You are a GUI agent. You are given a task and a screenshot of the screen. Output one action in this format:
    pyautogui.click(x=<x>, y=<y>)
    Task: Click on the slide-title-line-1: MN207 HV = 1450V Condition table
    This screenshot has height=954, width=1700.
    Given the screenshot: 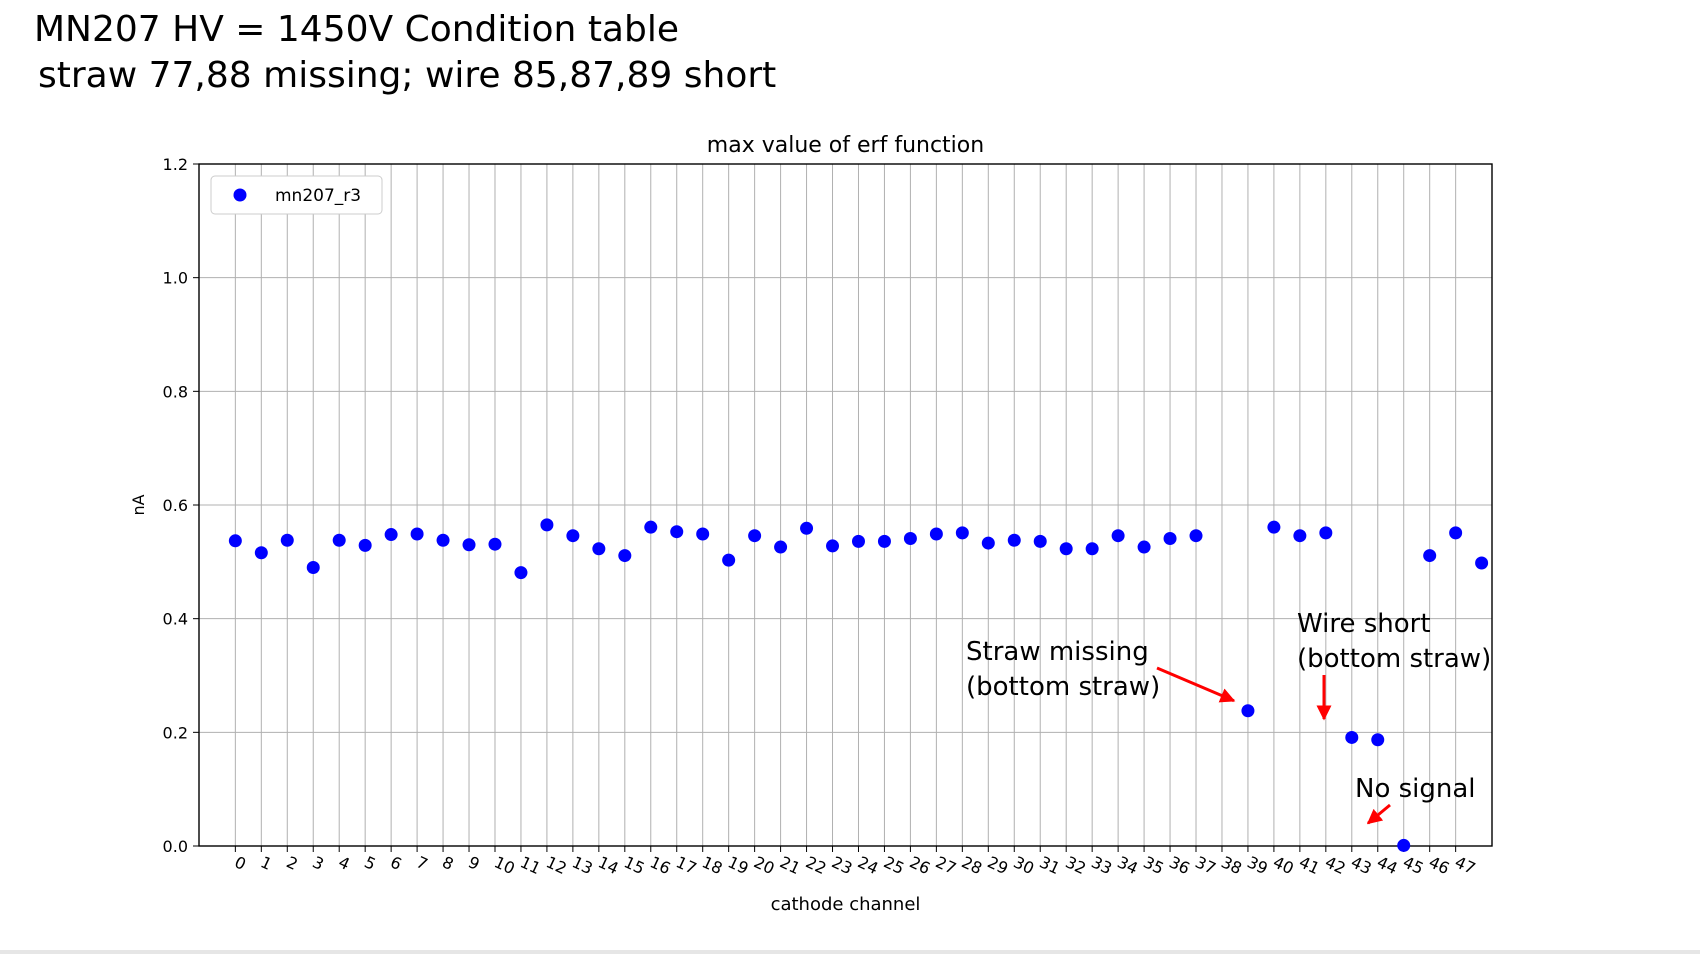 What is the action you would take?
    pyautogui.click(x=356, y=29)
    